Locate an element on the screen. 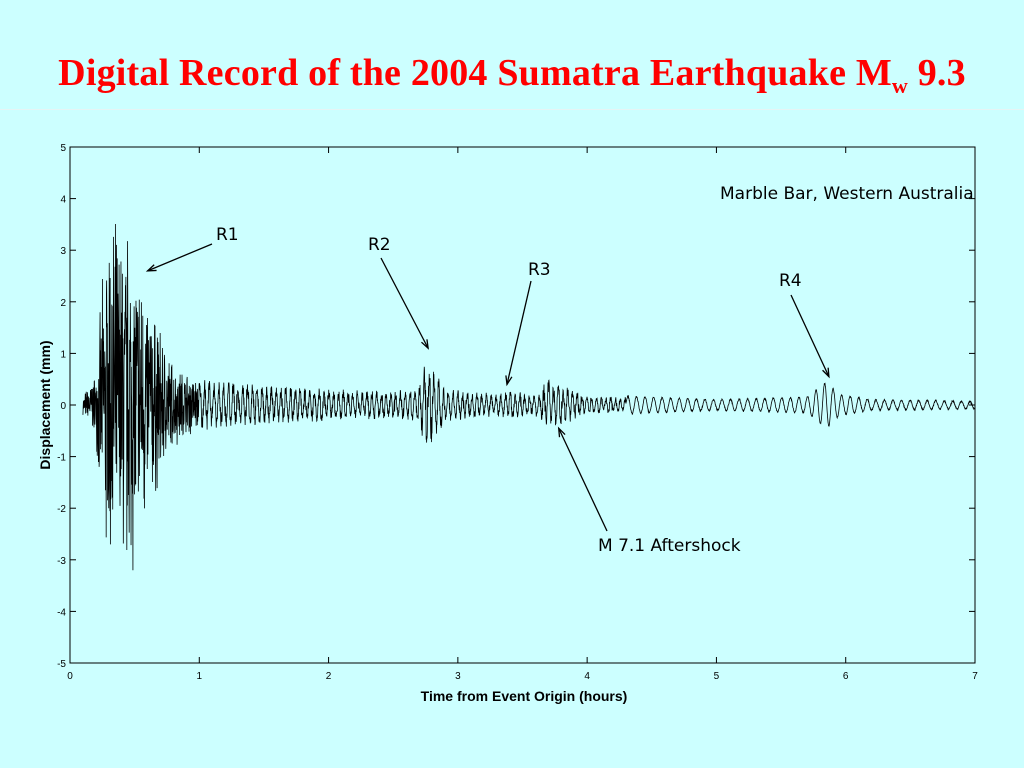  y-tick-label: 1 is located at coordinates (63, 354).